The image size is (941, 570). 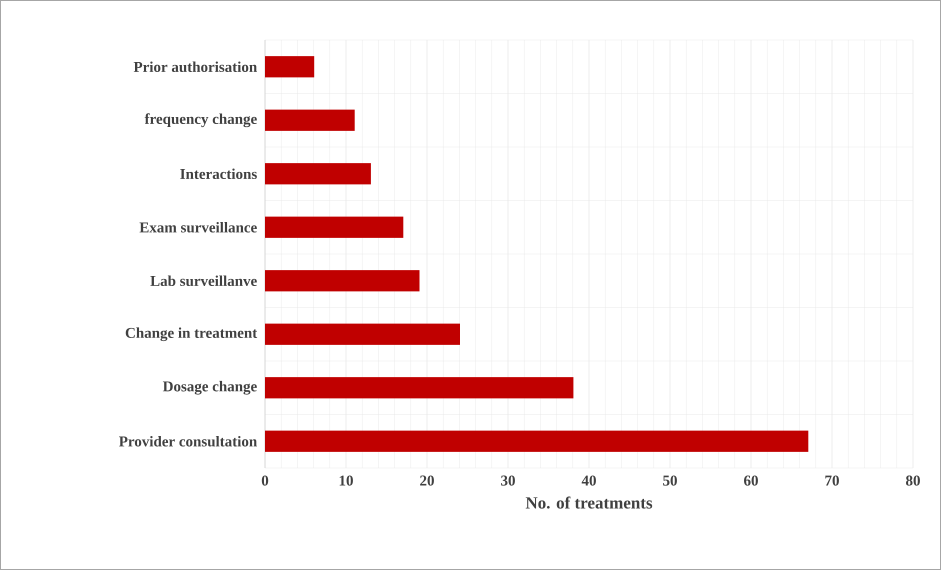 I want to click on x-tick-label: 20, so click(x=427, y=481).